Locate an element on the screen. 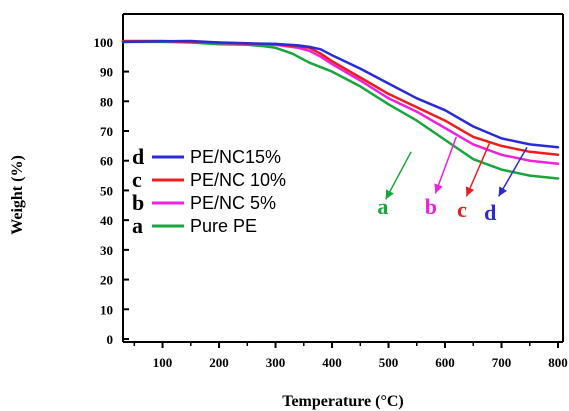 This screenshot has width=569, height=411. annotation-letter-b: b is located at coordinates (431, 206).